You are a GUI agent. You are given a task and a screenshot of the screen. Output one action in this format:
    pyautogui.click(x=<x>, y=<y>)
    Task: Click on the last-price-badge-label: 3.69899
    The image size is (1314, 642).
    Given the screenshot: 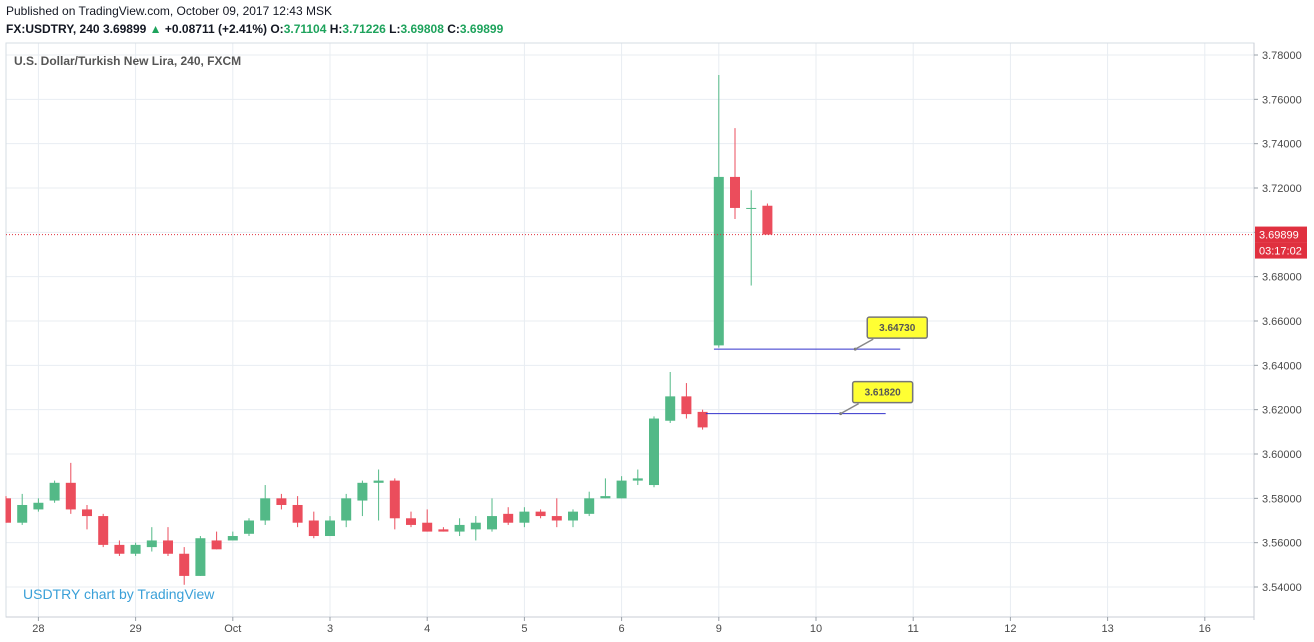 What is the action you would take?
    pyautogui.click(x=1279, y=236)
    